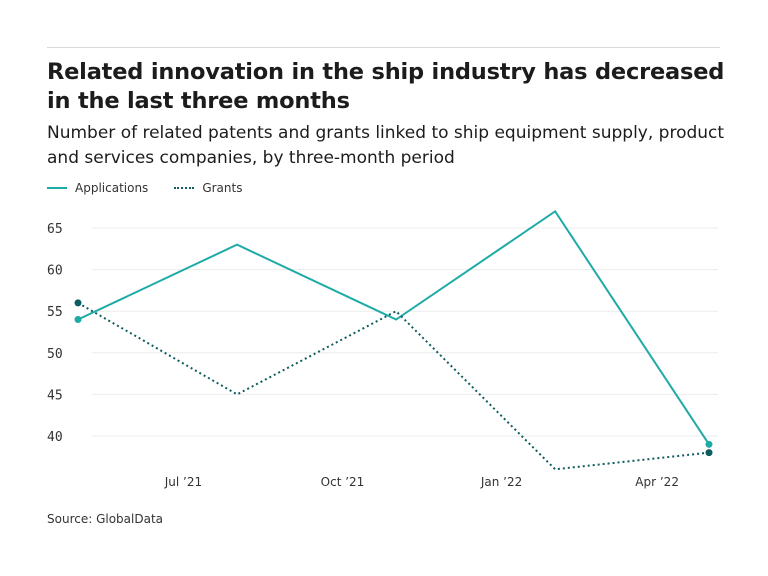  Describe the element at coordinates (55, 271) in the screenshot. I see `y-tick-label: 60` at that location.